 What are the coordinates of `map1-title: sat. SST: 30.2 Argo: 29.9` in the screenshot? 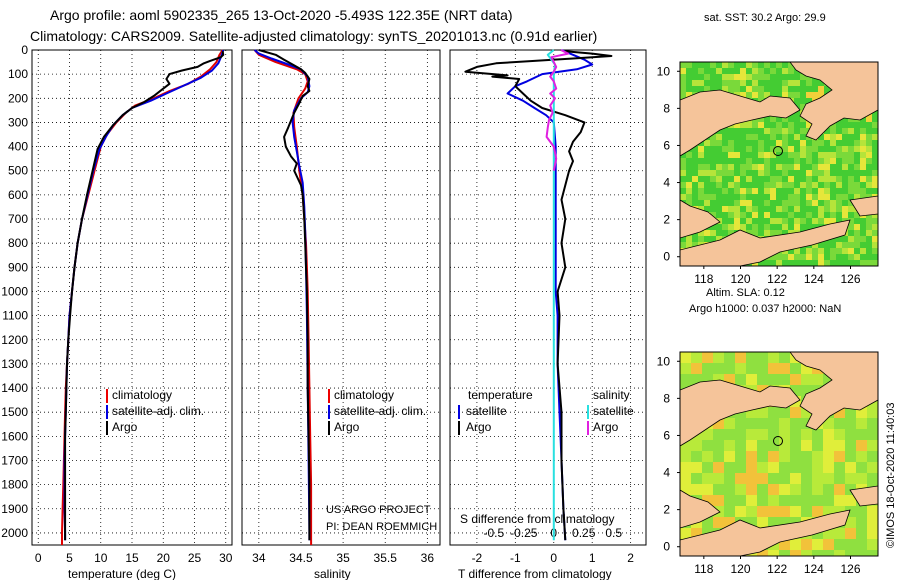 It's located at (765, 18).